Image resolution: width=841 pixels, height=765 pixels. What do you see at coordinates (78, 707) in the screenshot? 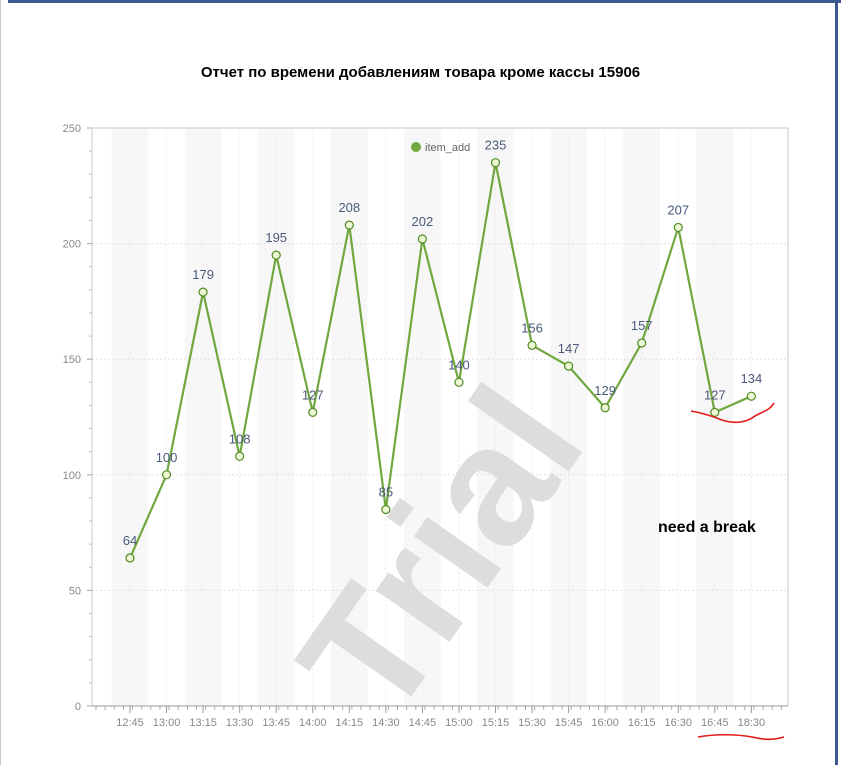
I see `y-tick-label: 0` at bounding box center [78, 707].